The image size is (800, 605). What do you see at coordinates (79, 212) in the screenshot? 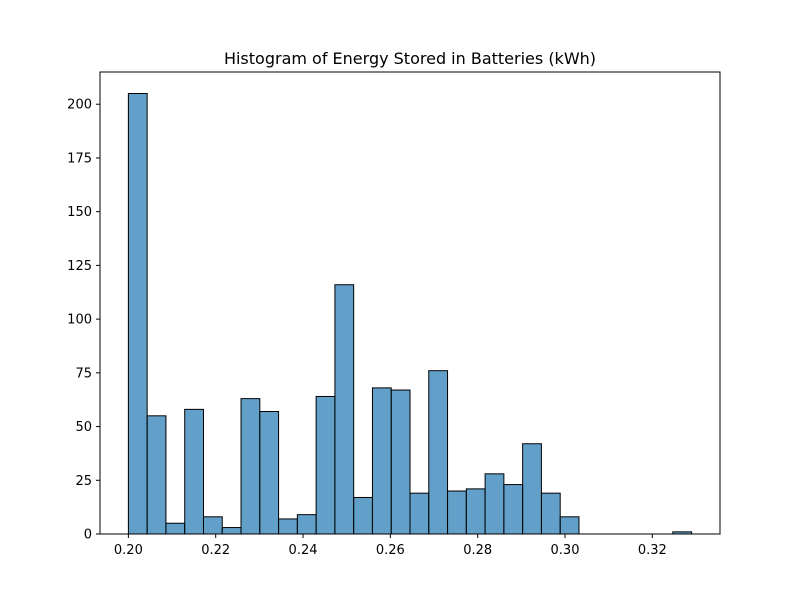
I see `y-tick-label: 150` at bounding box center [79, 212].